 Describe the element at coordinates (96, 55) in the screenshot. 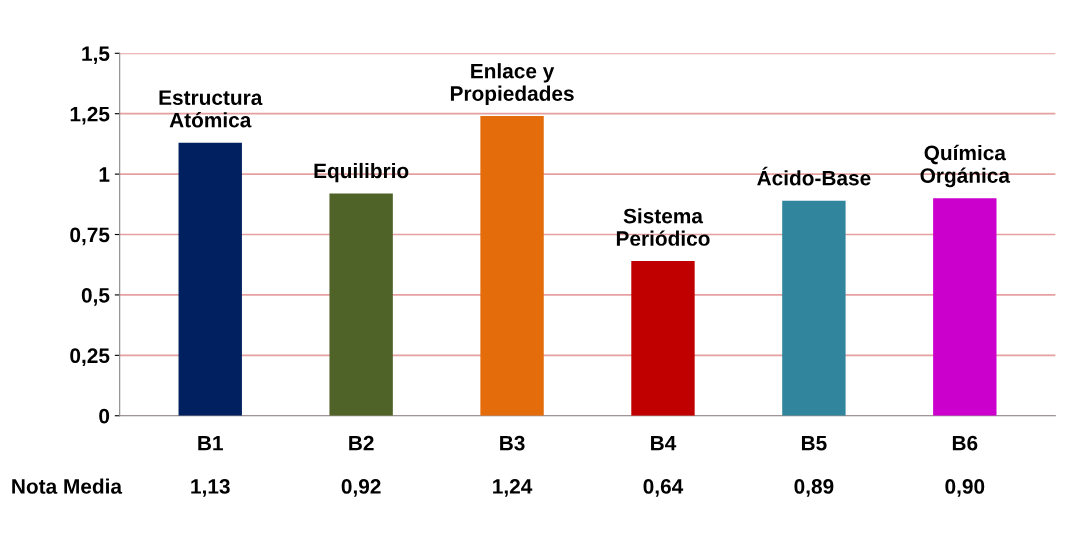

I see `y-tick-label: 1,5` at that location.